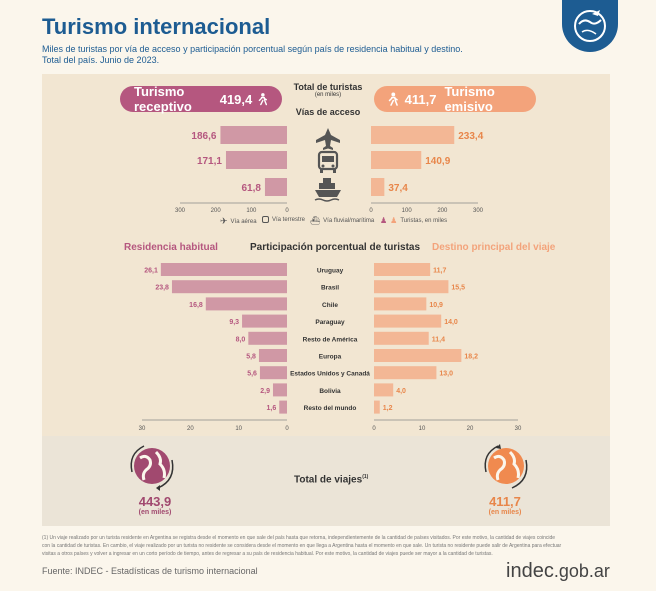  Describe the element at coordinates (437, 161) in the screenshot. I see `label-emisivo: 140,9` at that location.